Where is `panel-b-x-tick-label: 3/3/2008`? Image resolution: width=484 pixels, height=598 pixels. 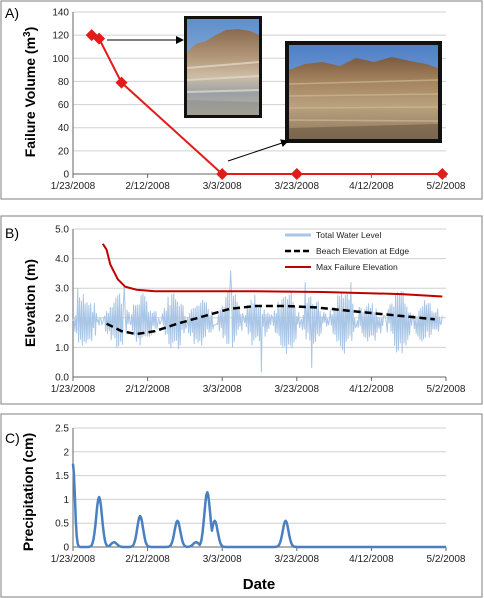 panel-b-x-tick-label: 3/3/2008 is located at coordinates (222, 389).